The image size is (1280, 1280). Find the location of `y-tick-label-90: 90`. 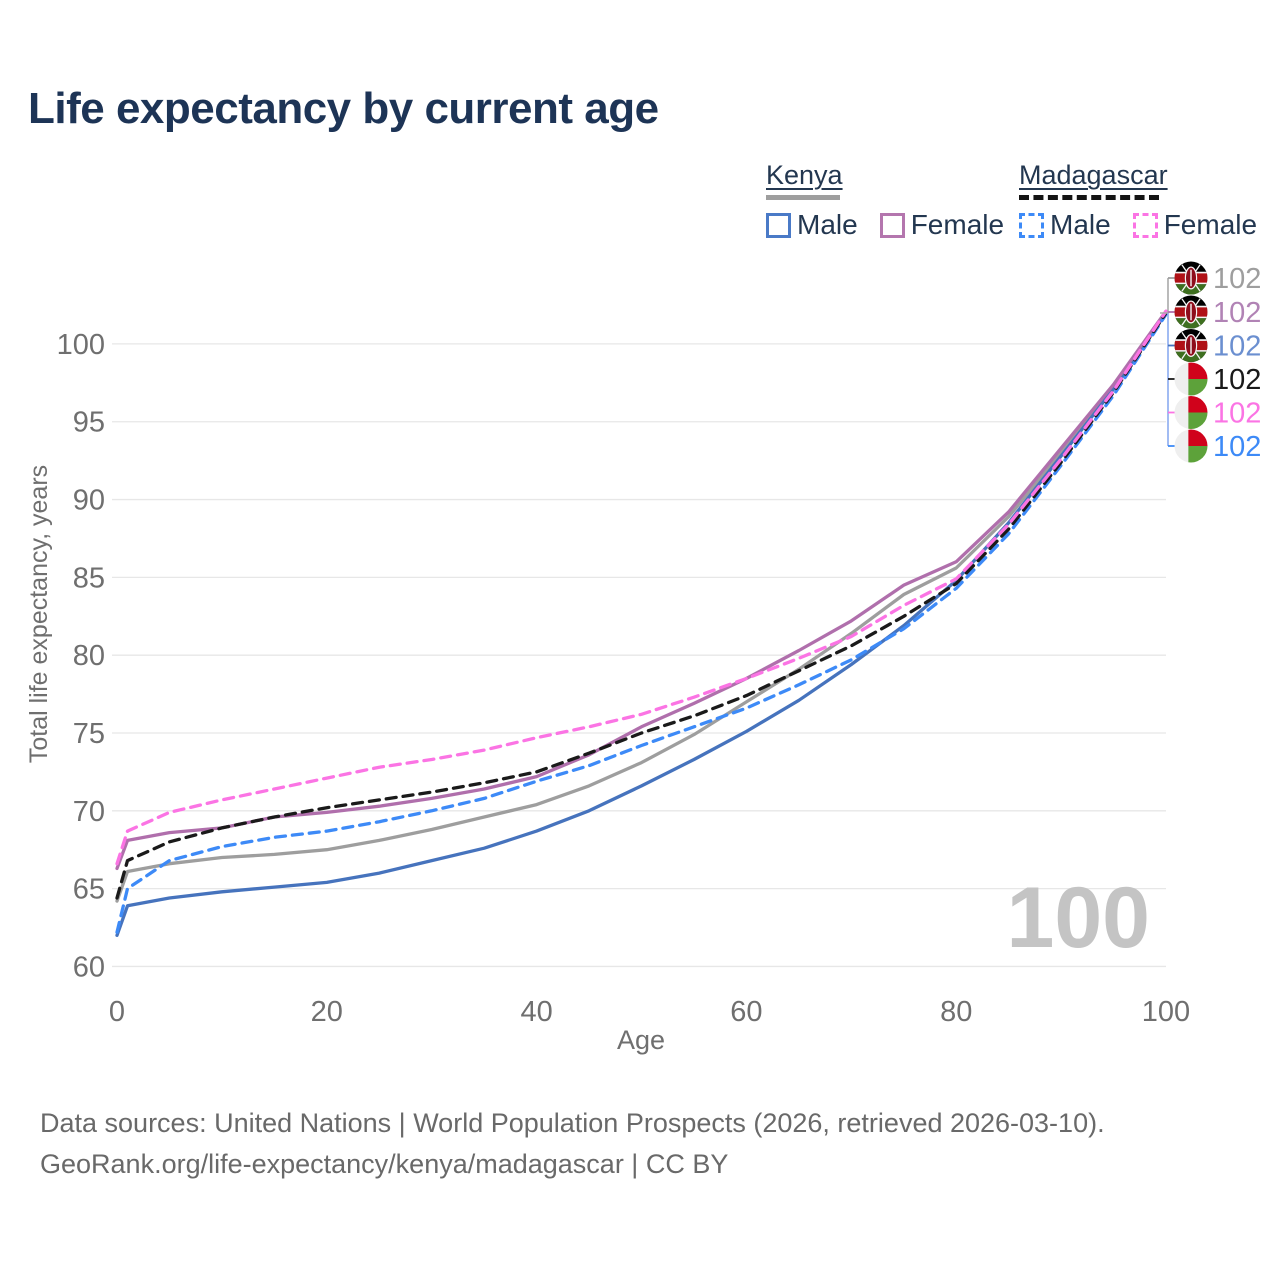

y-tick-label-90: 90 is located at coordinates (89, 501).